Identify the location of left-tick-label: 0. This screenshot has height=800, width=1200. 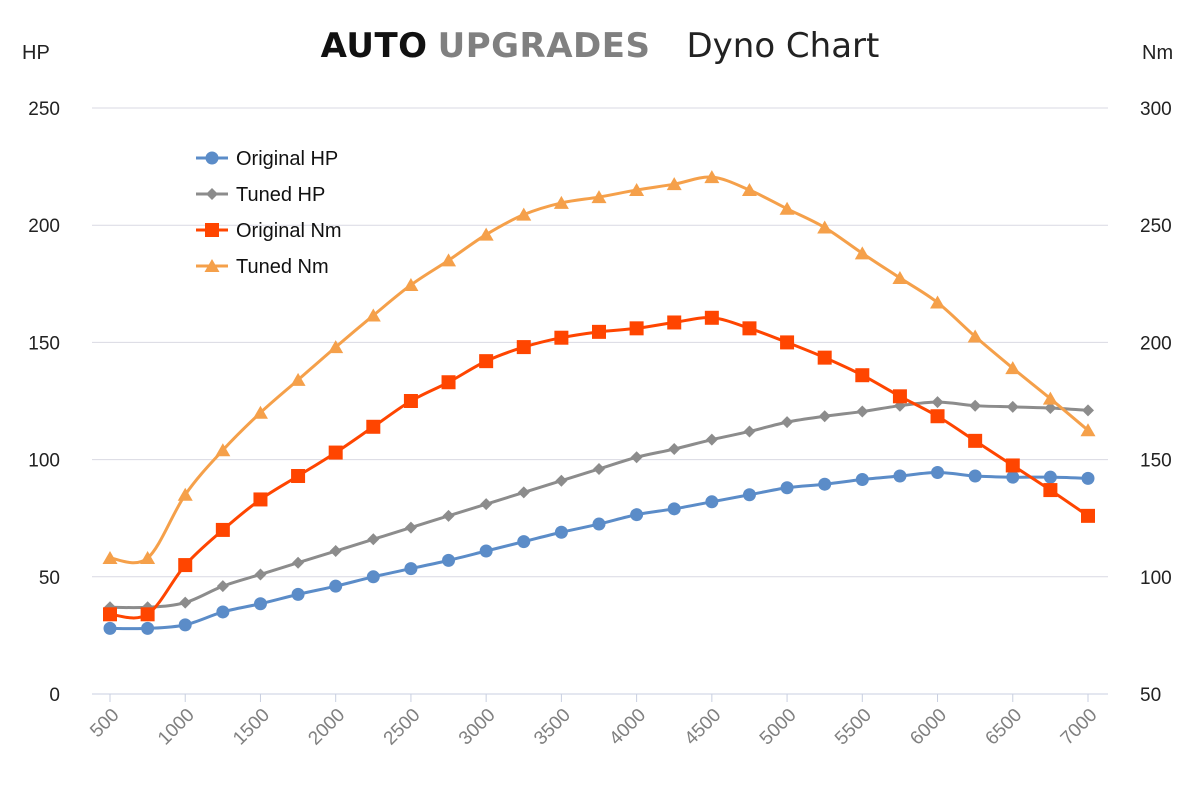
(54, 695).